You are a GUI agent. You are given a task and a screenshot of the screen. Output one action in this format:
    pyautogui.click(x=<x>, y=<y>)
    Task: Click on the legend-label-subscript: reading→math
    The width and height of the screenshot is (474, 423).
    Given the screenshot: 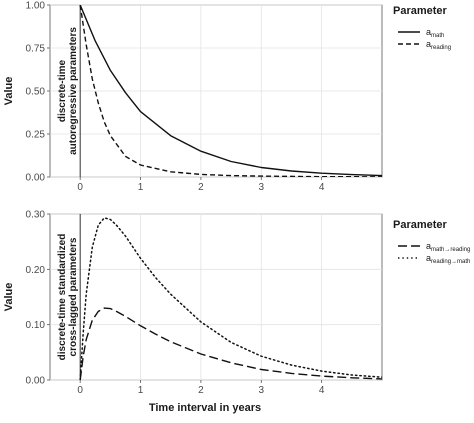 What is the action you would take?
    pyautogui.click(x=450, y=262)
    